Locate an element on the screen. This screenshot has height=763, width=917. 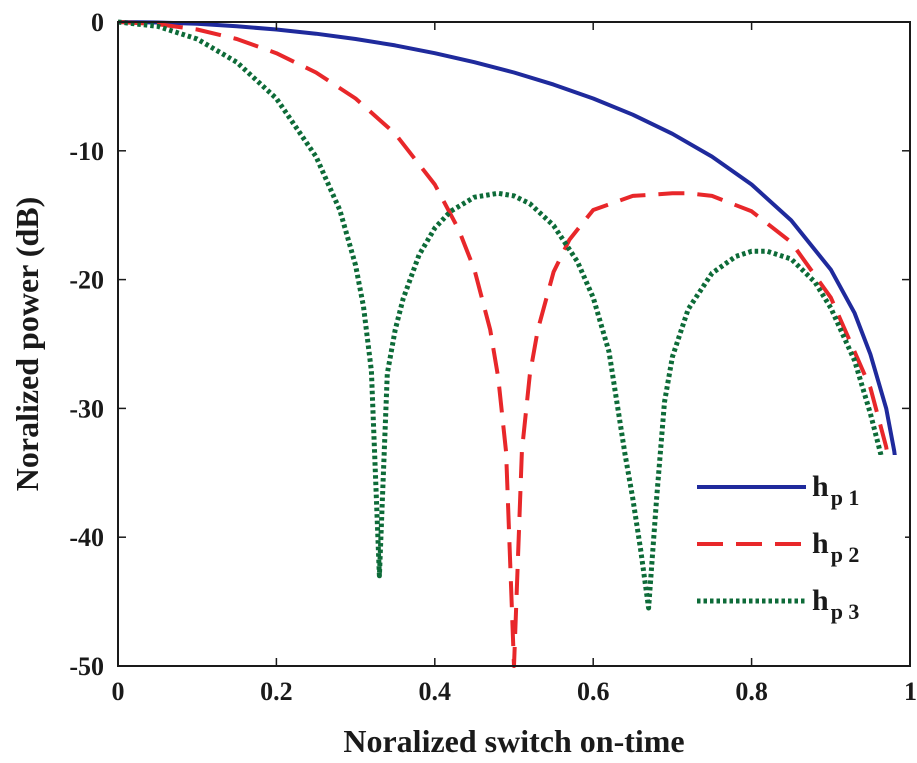
y-tick-label: -10 is located at coordinates (86, 151).